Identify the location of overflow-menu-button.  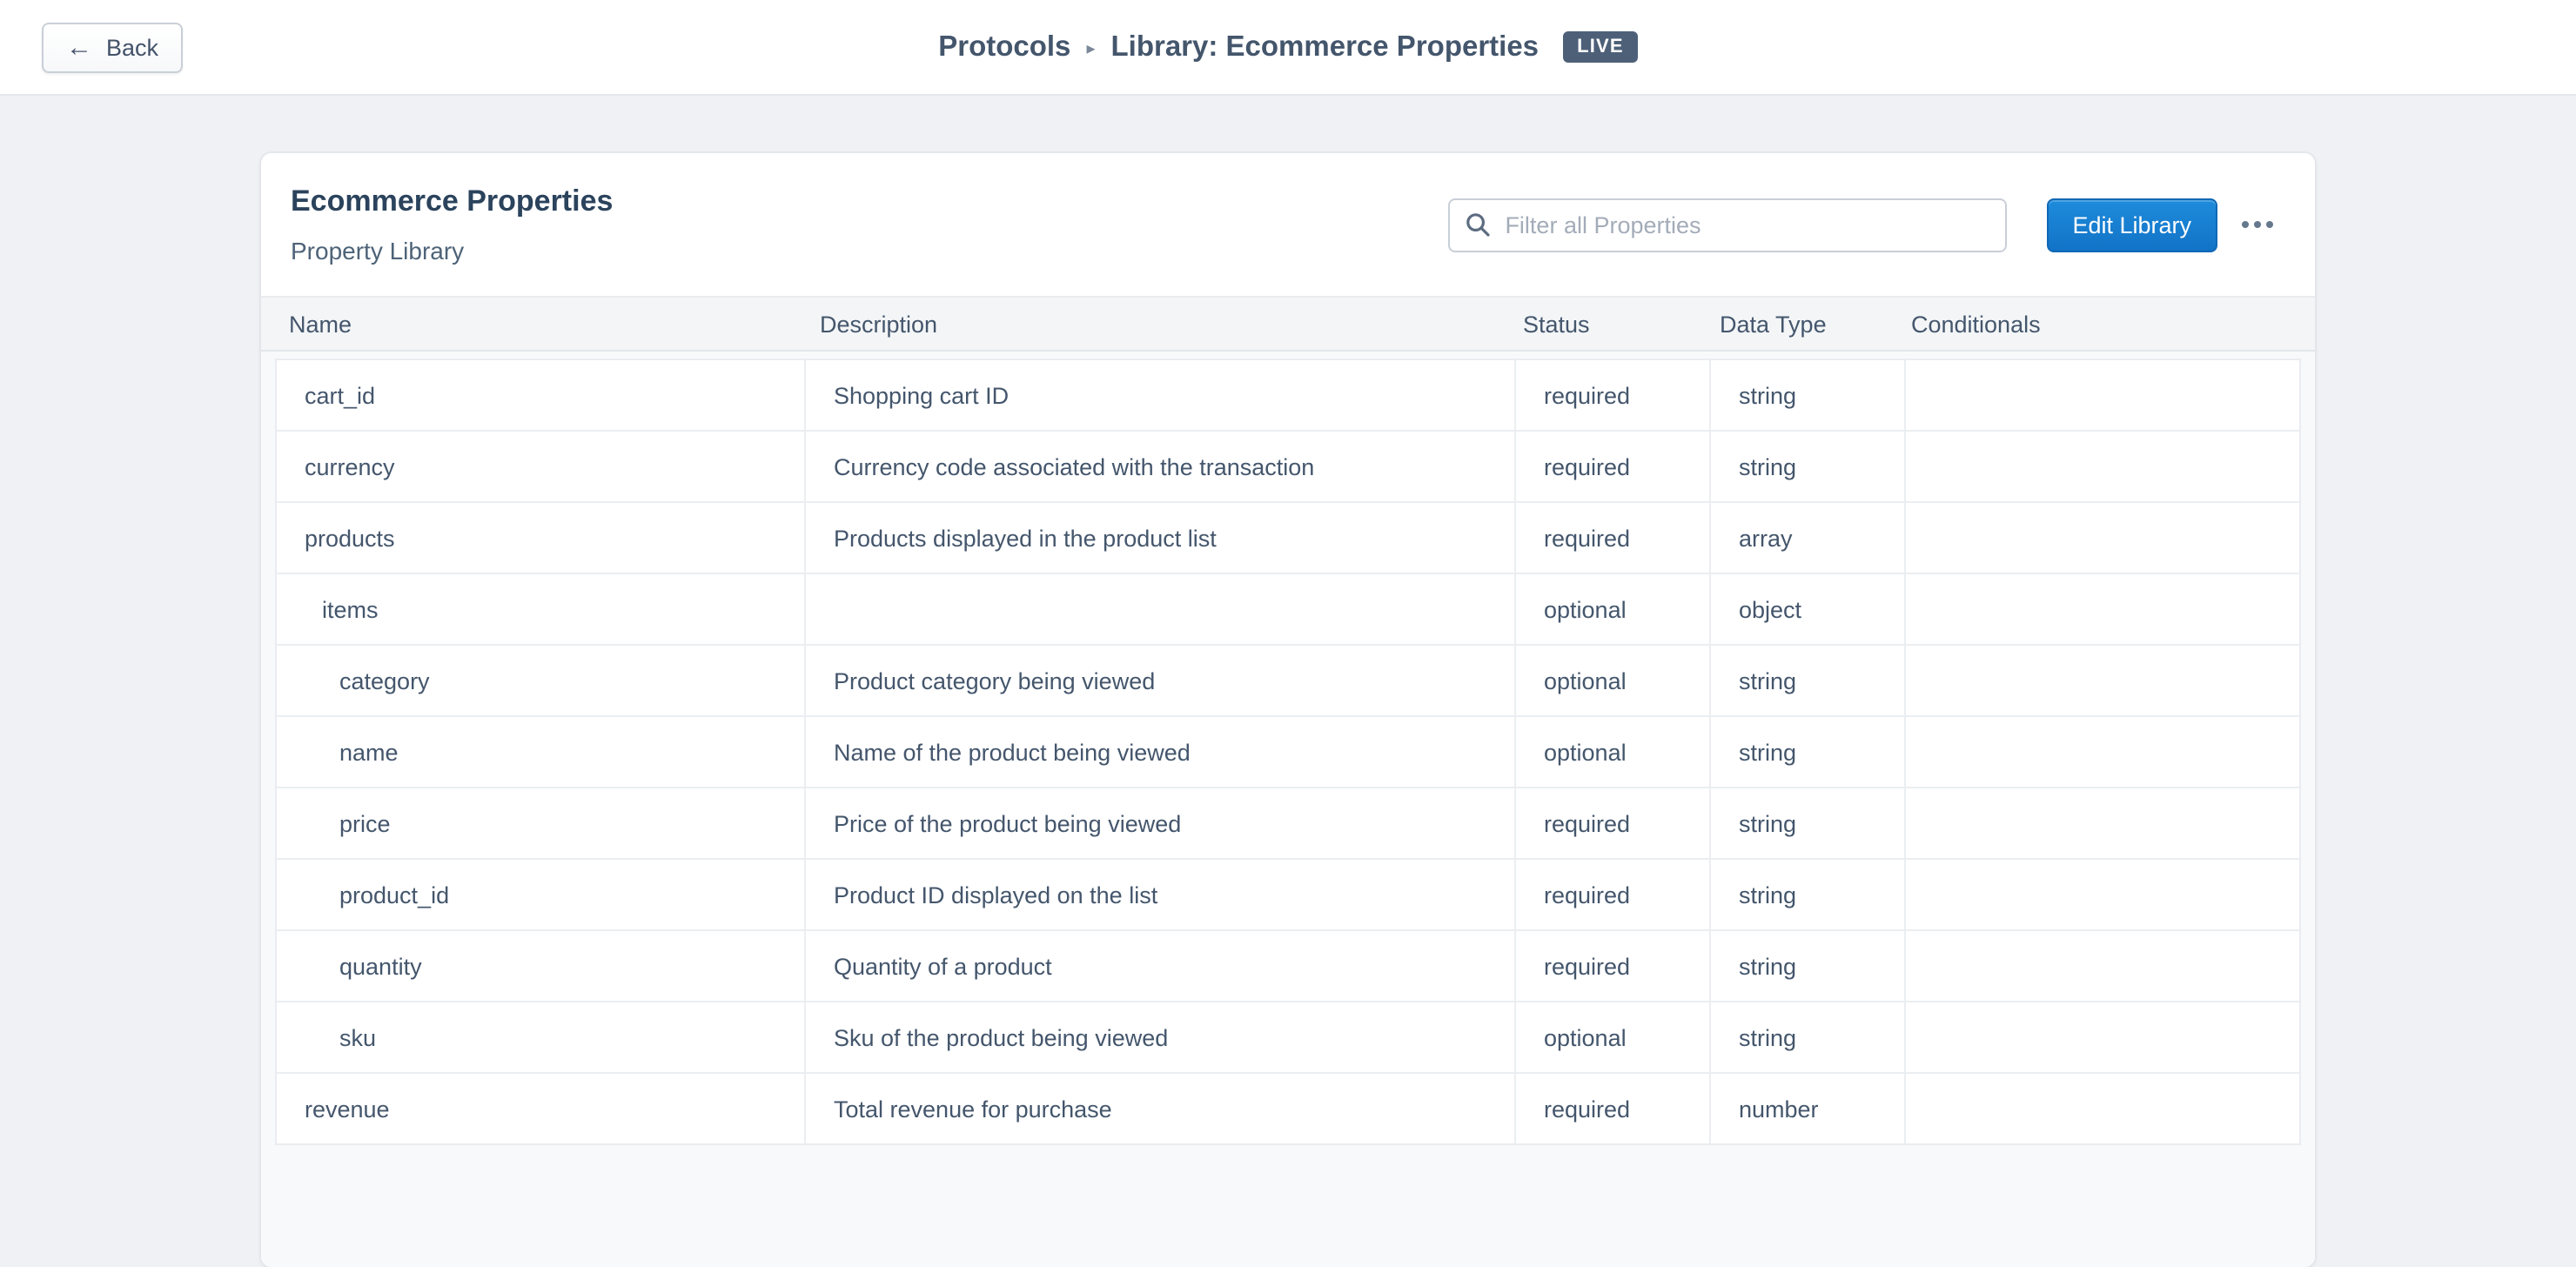
(2257, 224).